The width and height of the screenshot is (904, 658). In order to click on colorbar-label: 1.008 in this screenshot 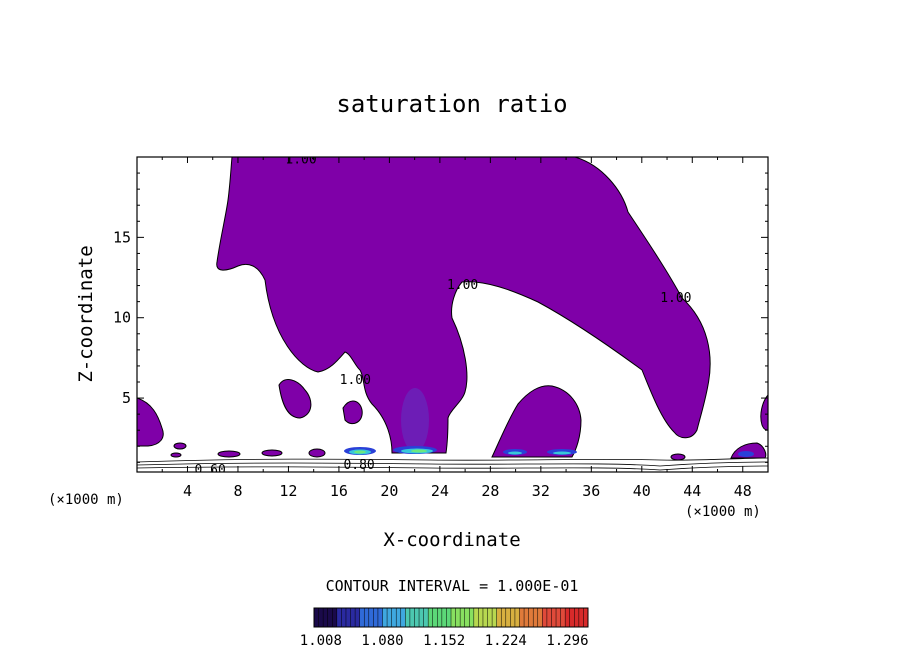, I will do `click(321, 641)`.